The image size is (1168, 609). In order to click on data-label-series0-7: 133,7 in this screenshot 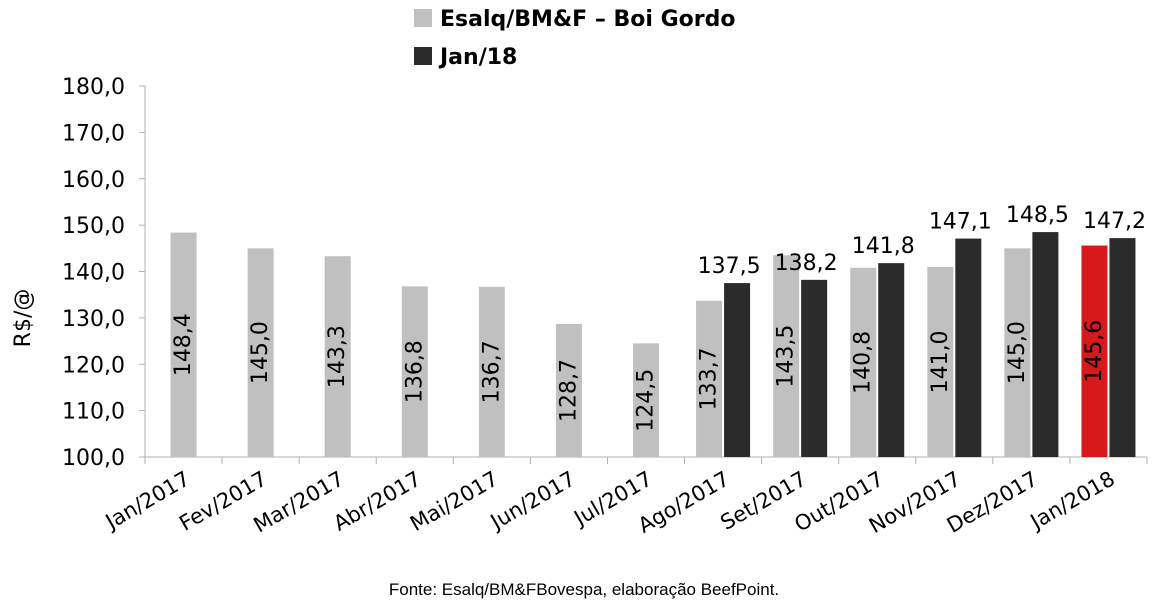, I will do `click(709, 378)`.